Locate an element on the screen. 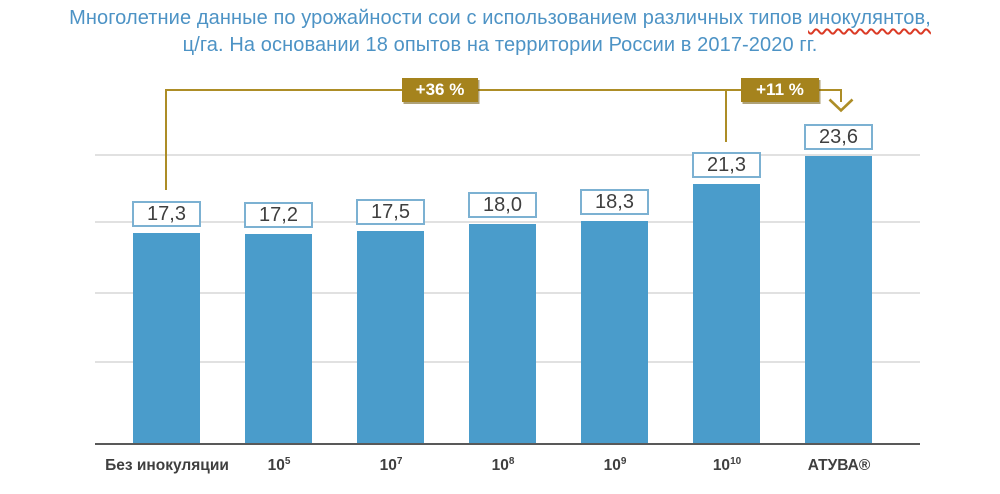 Image resolution: width=1000 pixels, height=494 pixels. bracket-horizontal-line is located at coordinates (503, 90).